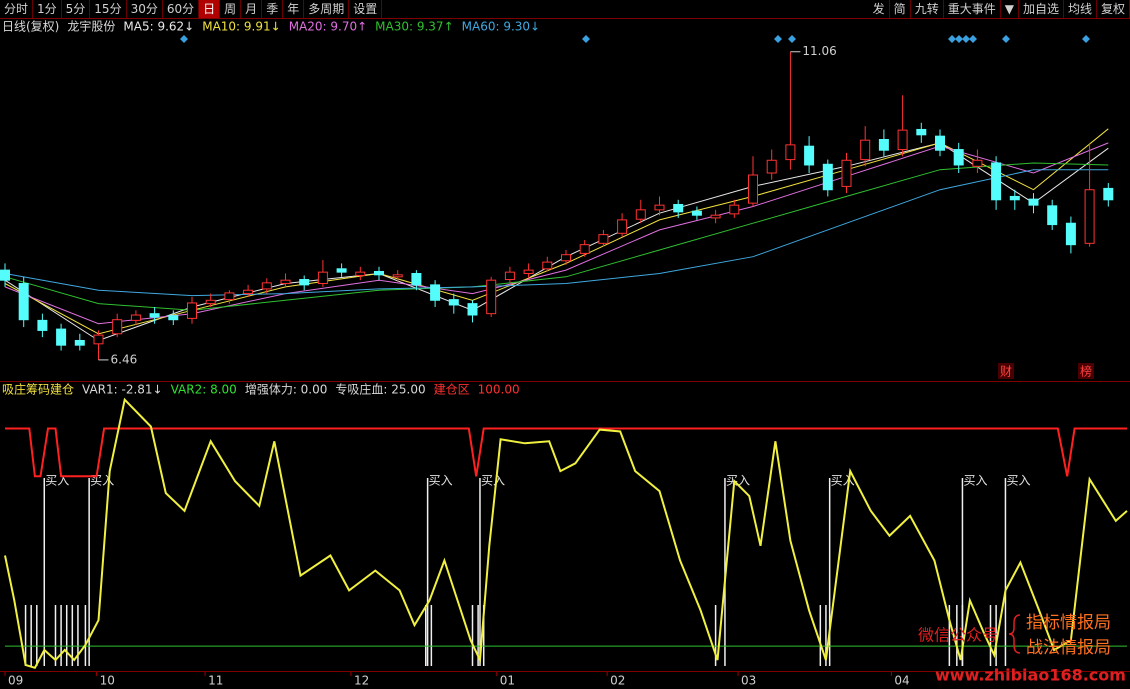  I want to click on legend-entry: 日线(复权), so click(30, 27).